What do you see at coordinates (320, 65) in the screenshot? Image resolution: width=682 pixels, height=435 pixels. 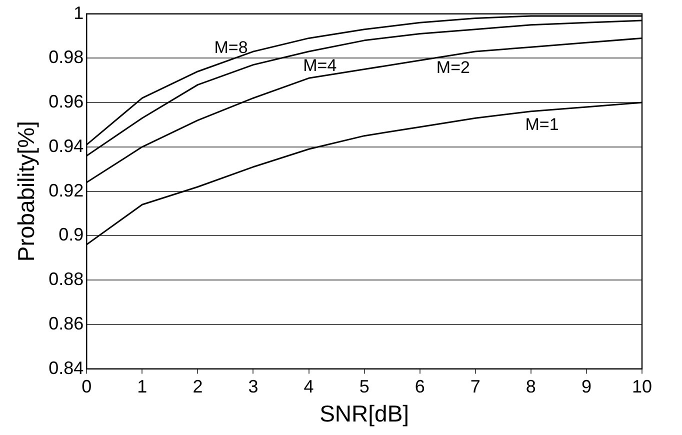 I see `series-label: M=4` at bounding box center [320, 65].